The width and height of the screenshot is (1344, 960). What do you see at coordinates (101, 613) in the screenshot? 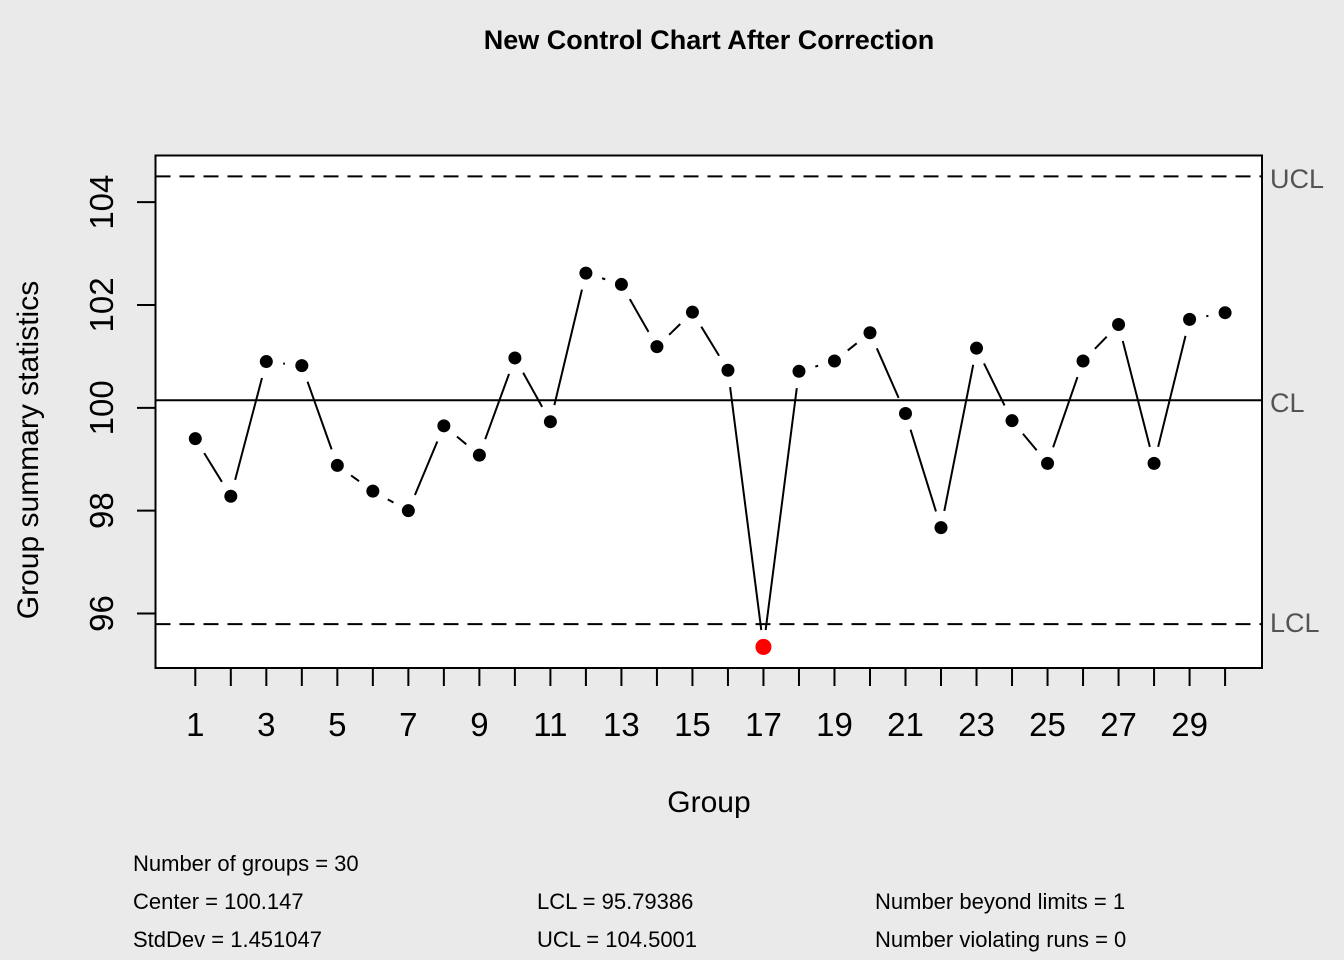
I see `y-tick-label: 96` at bounding box center [101, 613].